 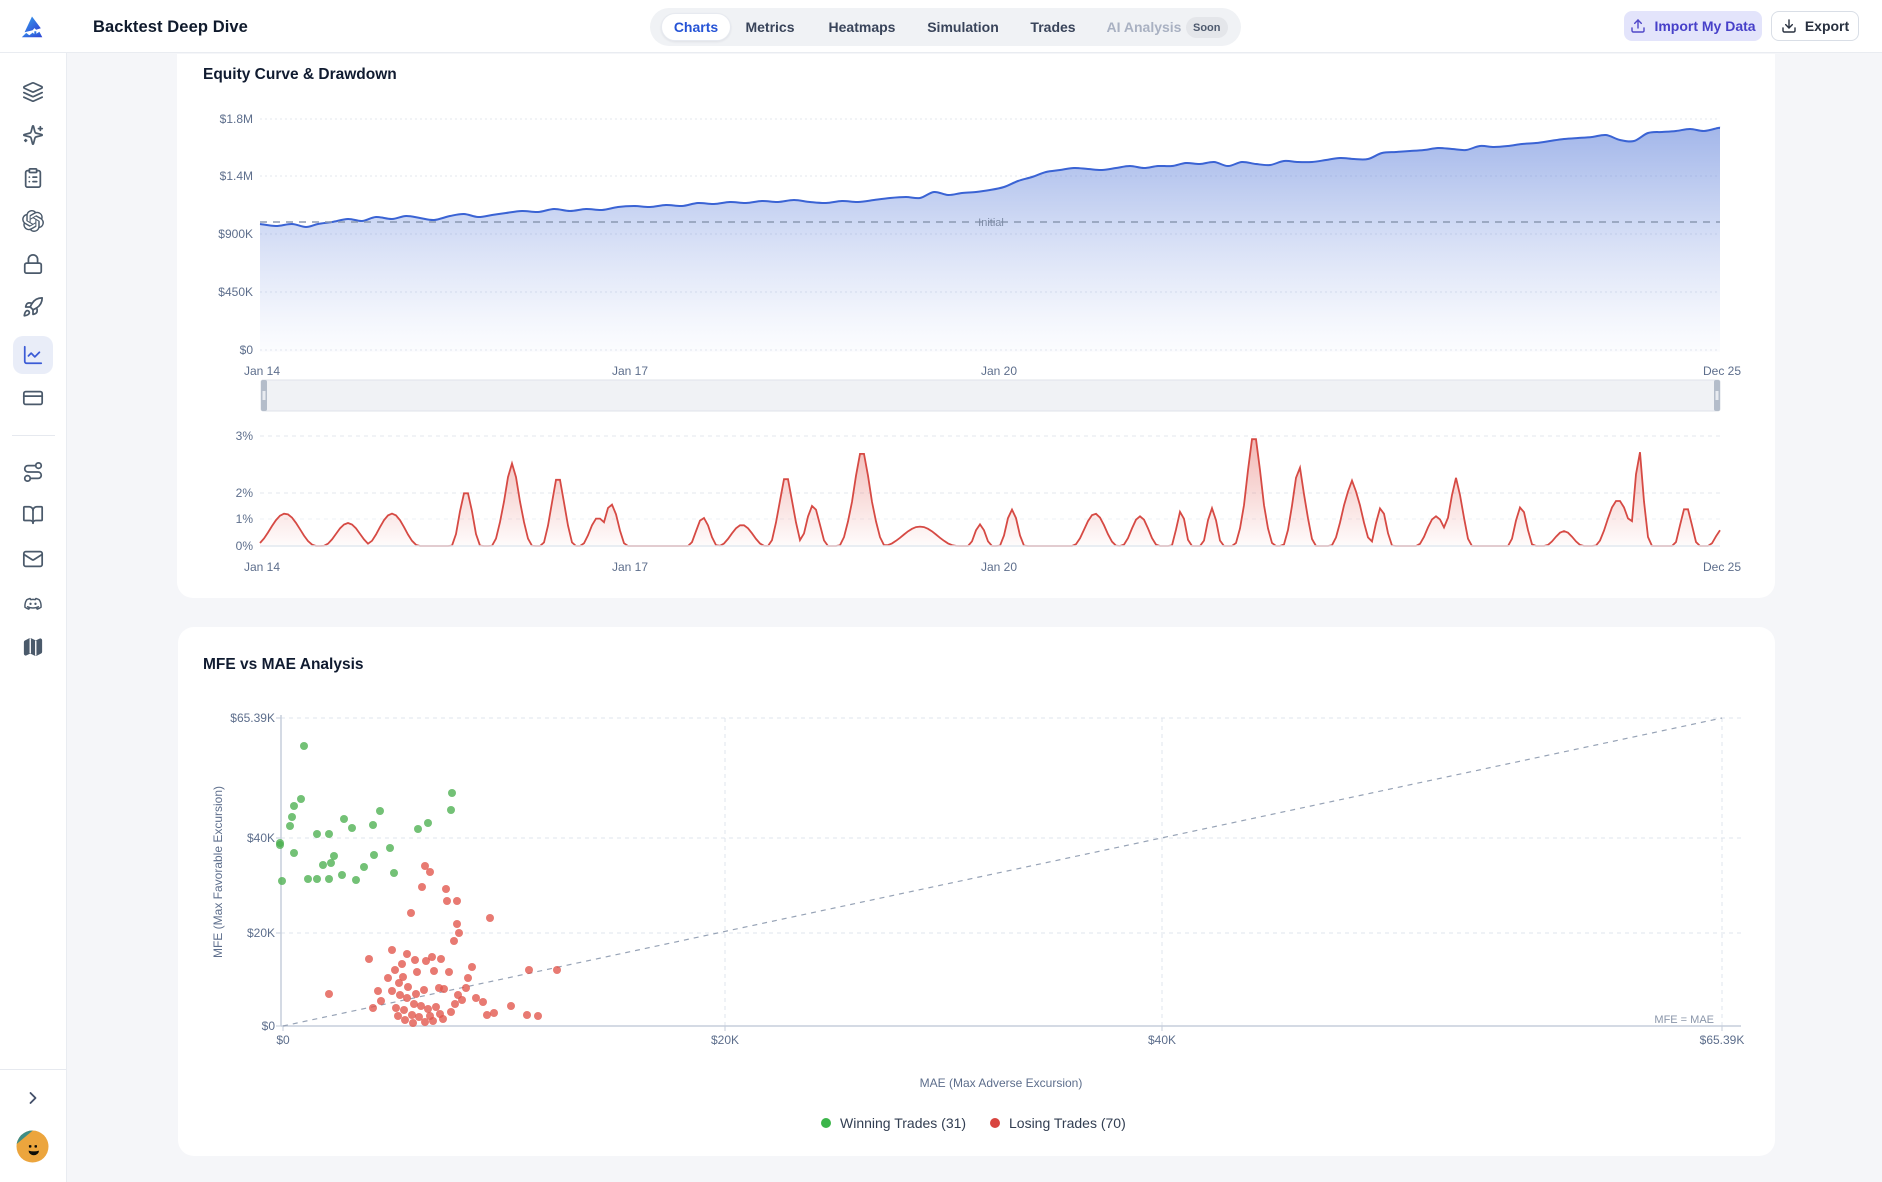 What do you see at coordinates (283, 664) in the screenshot?
I see `svg-text: MFE vs MAE Analysis` at bounding box center [283, 664].